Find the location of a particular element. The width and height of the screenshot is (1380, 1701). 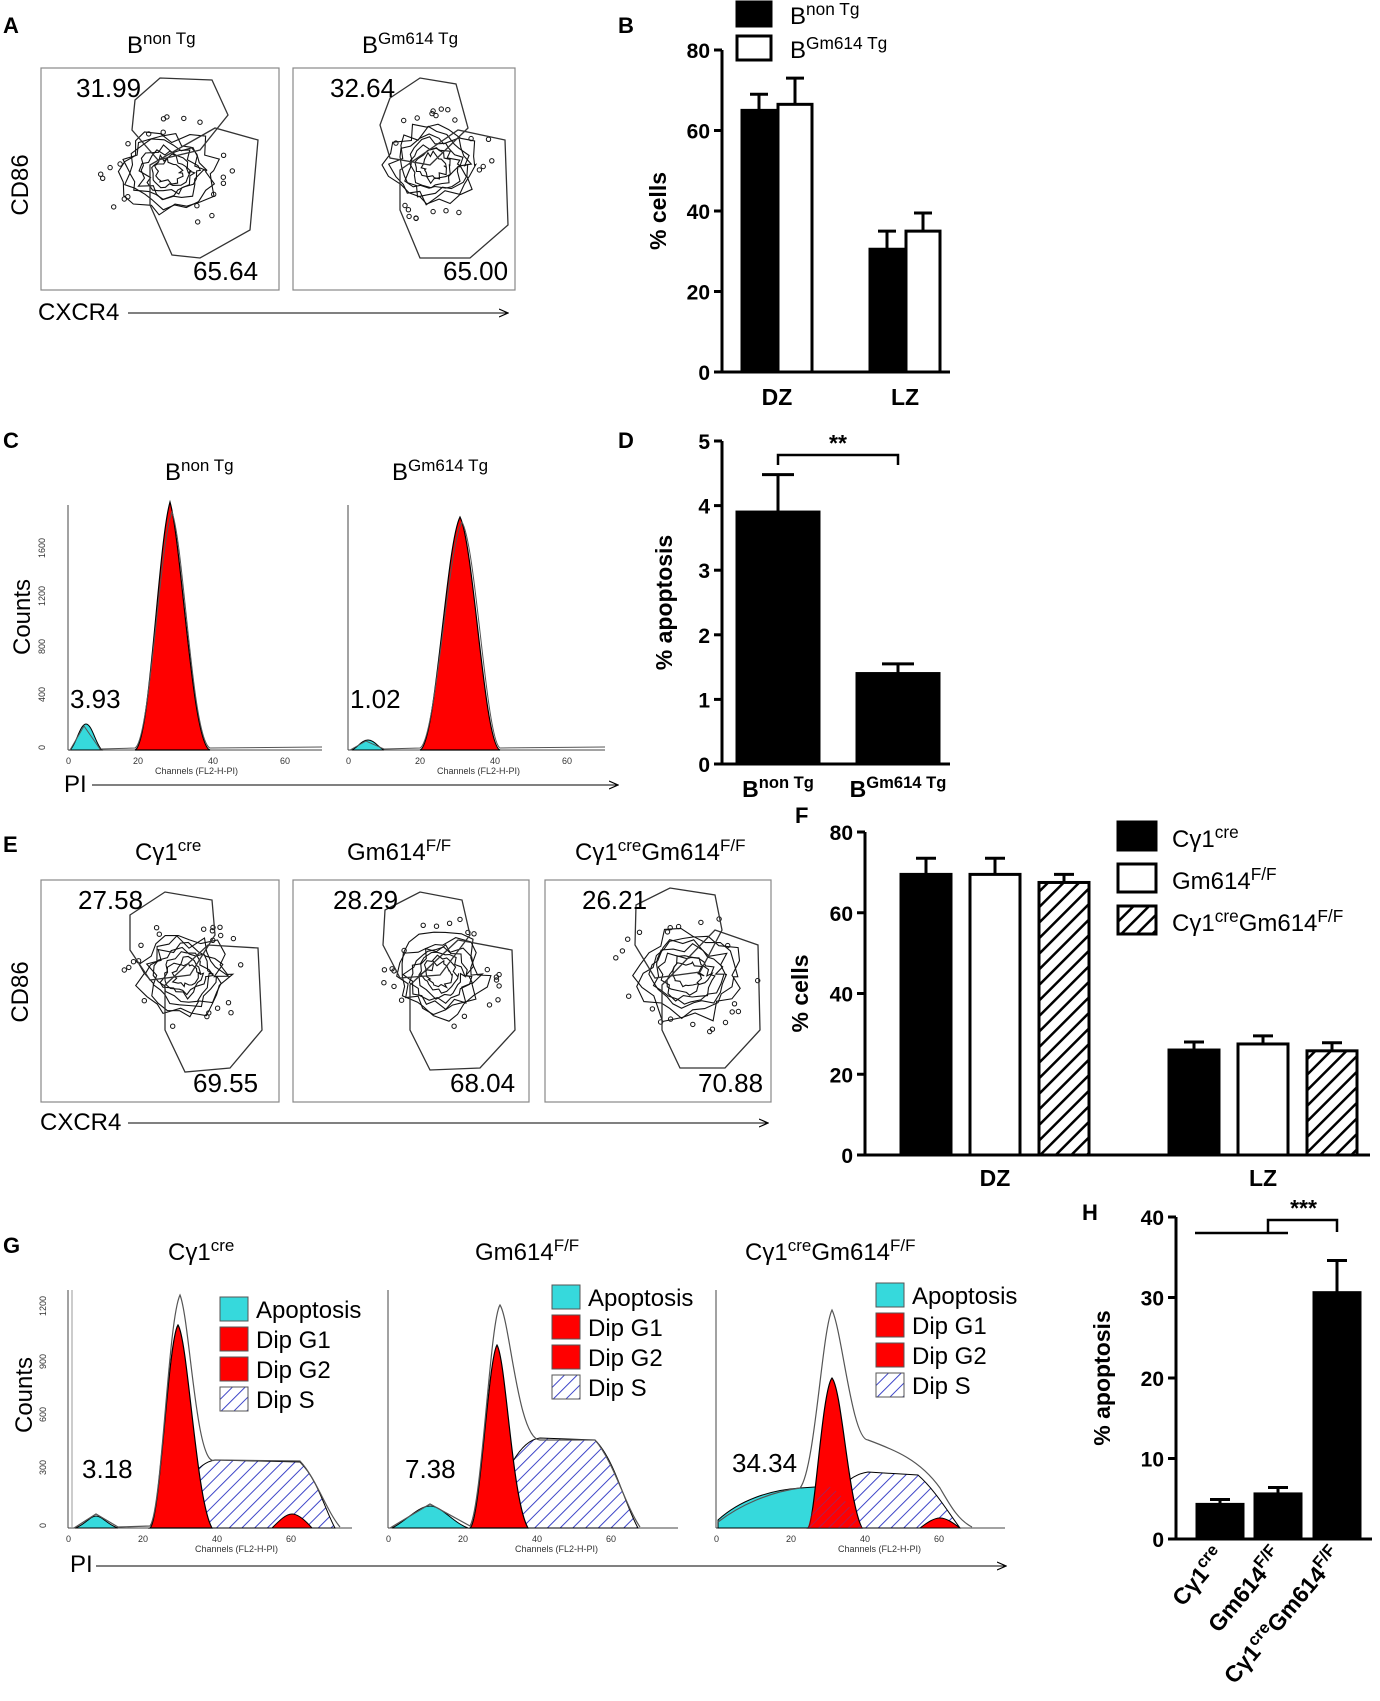

panel-label-d: D is located at coordinates (626, 440).